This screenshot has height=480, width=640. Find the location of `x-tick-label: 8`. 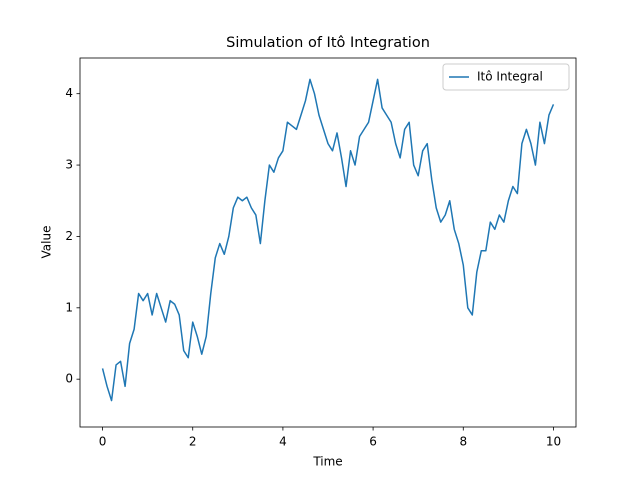

x-tick-label: 8 is located at coordinates (463, 442).